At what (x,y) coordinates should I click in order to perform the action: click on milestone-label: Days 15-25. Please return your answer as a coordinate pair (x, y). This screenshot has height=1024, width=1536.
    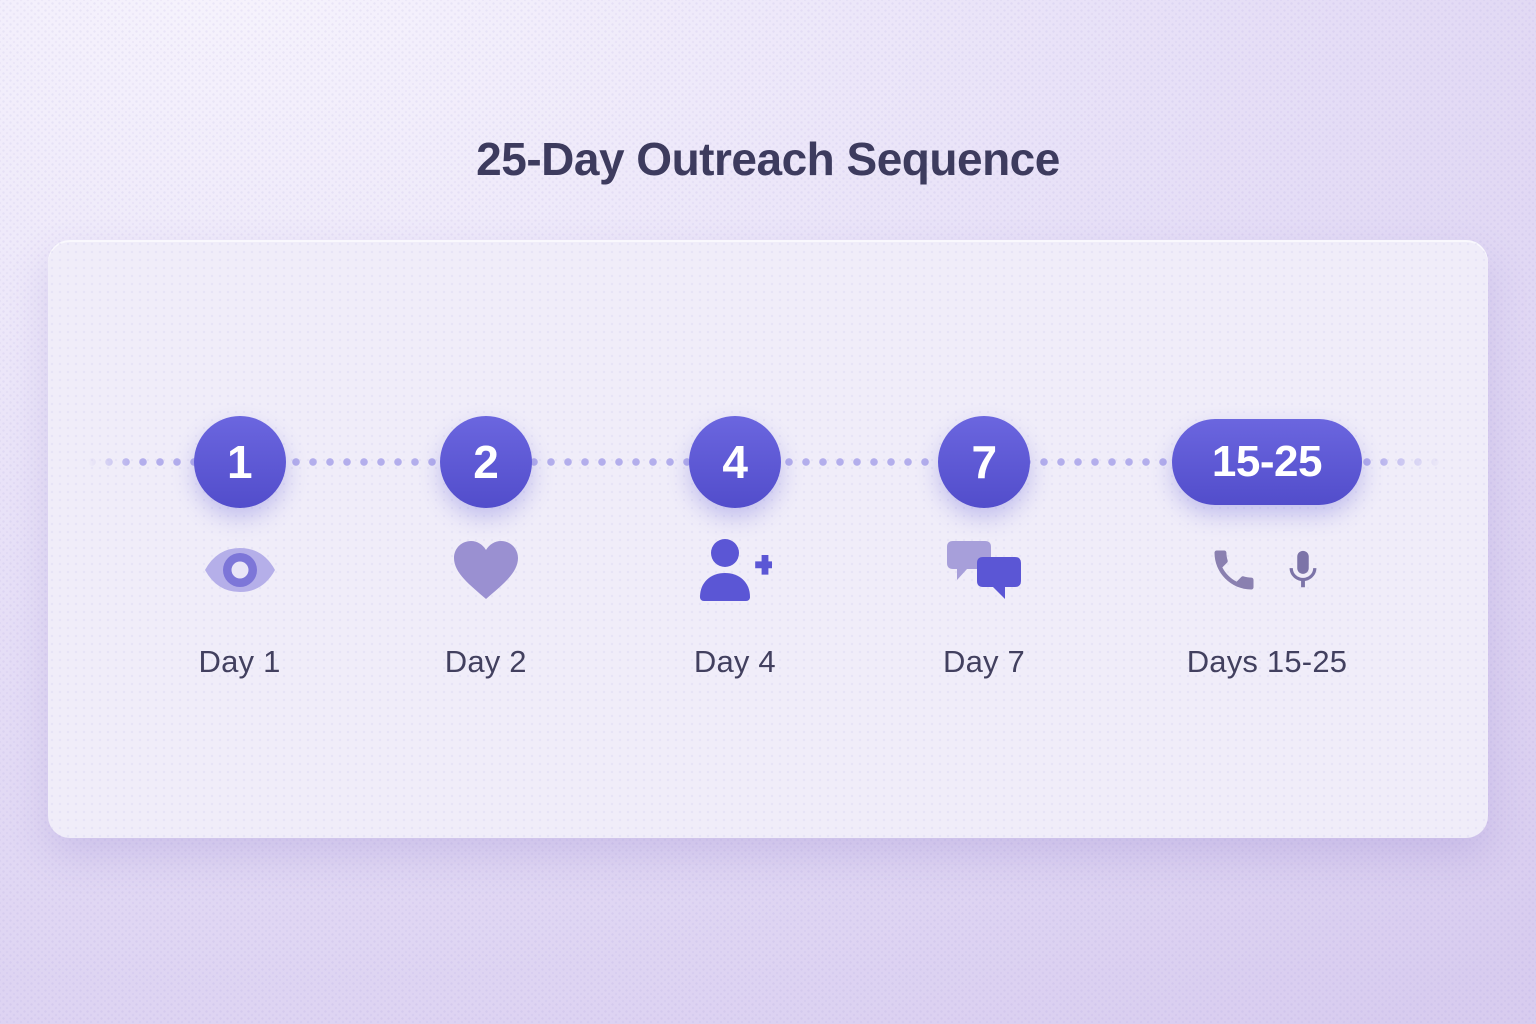
    Looking at the image, I should click on (1267, 661).